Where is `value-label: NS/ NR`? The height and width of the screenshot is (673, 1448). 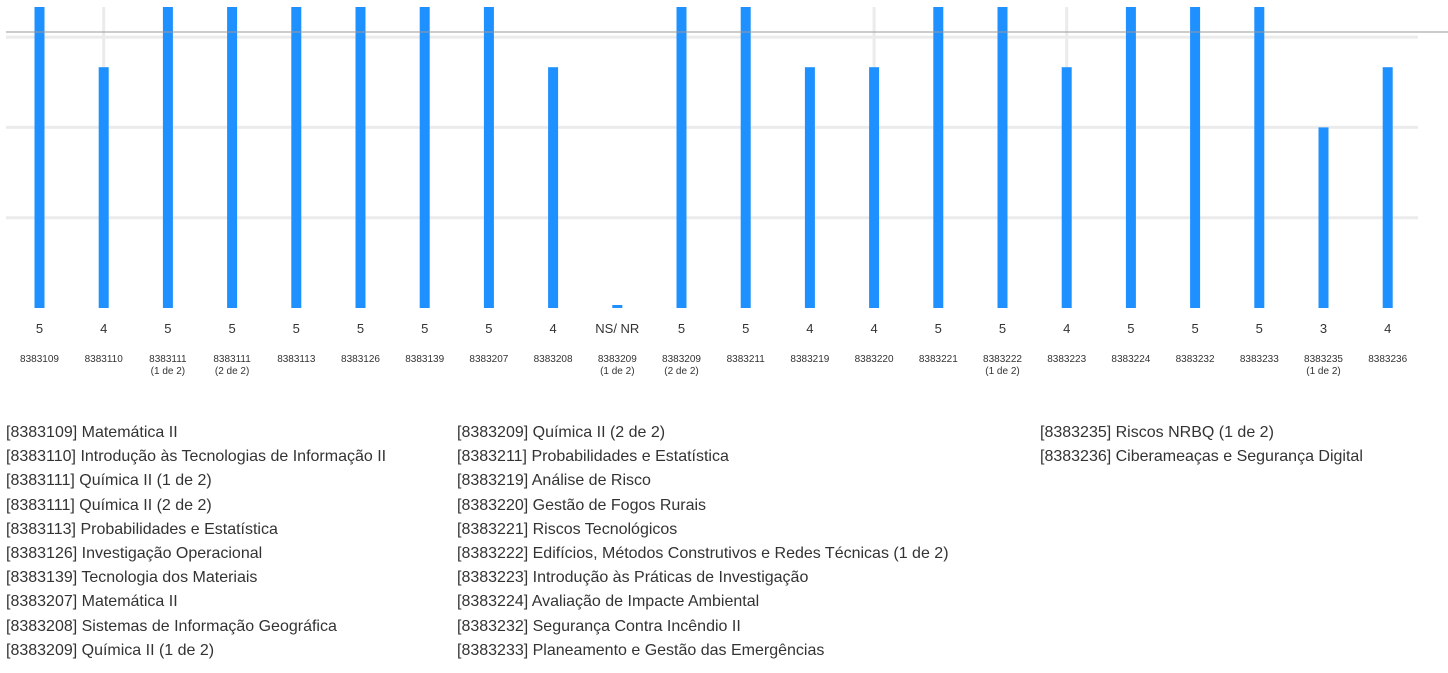 value-label: NS/ NR is located at coordinates (617, 328).